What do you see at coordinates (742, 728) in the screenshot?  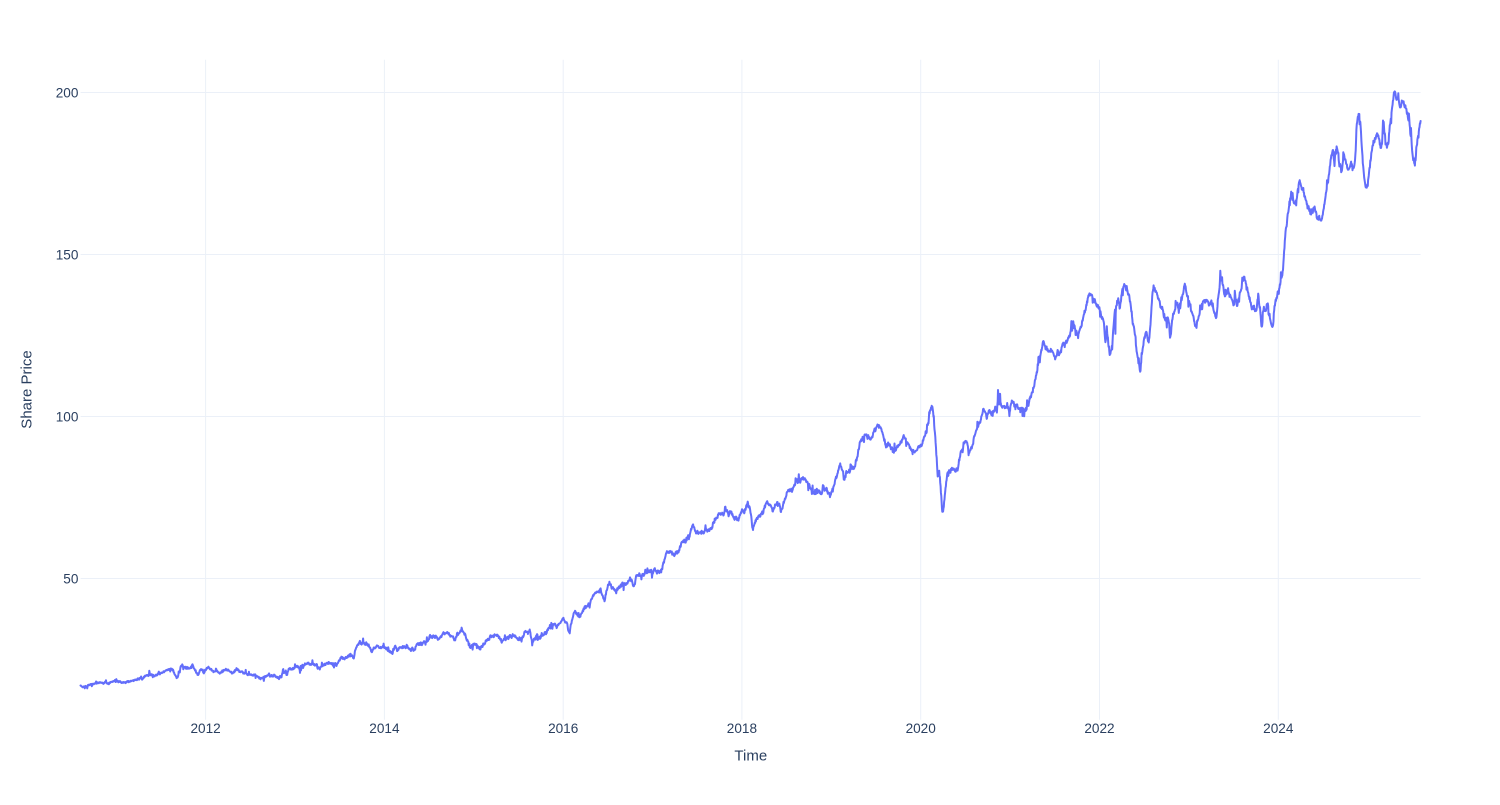 I see `svg-text: 2018` at bounding box center [742, 728].